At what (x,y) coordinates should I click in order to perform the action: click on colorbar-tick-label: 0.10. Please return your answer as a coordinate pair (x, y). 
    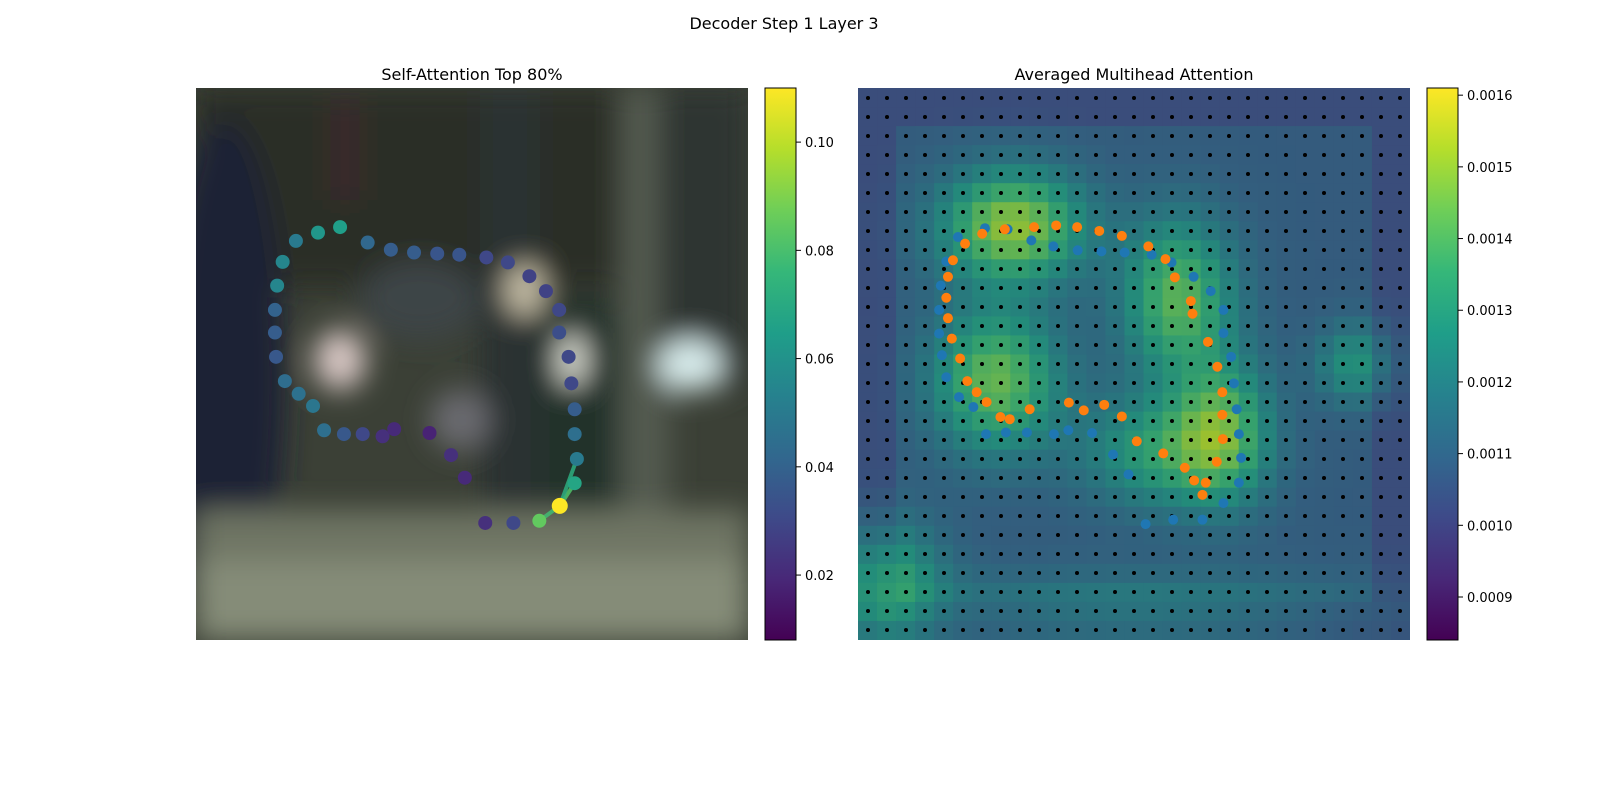
    Looking at the image, I should click on (819, 143).